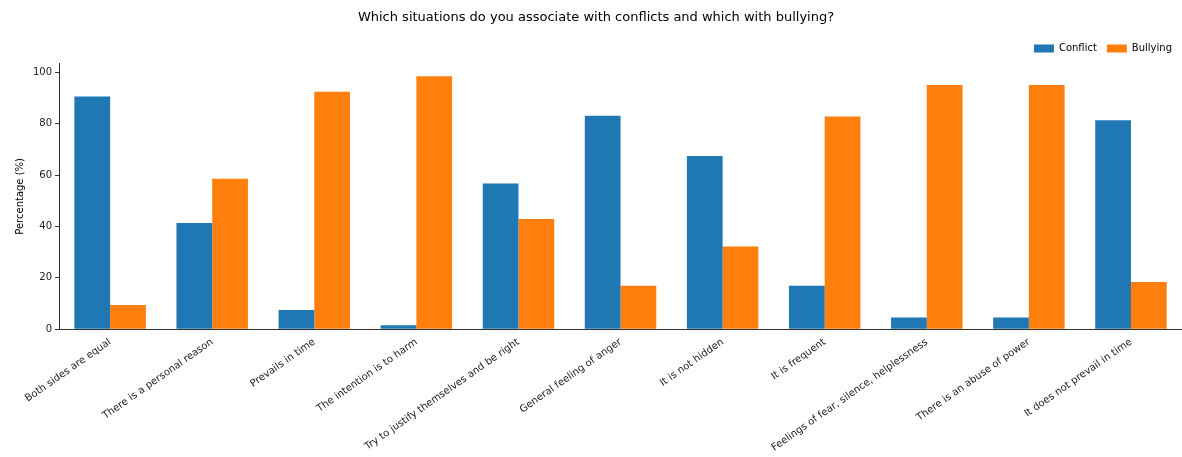  What do you see at coordinates (49, 328) in the screenshot?
I see `y-tick-label: 0` at bounding box center [49, 328].